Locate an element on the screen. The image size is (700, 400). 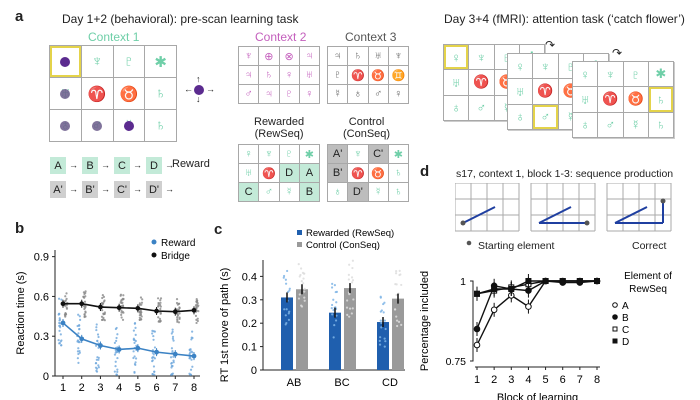
x-tick-label: 6 is located at coordinates (563, 380).